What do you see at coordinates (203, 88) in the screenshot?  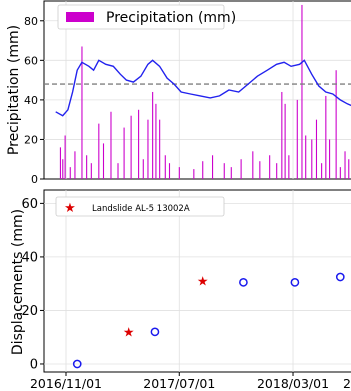 I see `precip-running-line` at bounding box center [203, 88].